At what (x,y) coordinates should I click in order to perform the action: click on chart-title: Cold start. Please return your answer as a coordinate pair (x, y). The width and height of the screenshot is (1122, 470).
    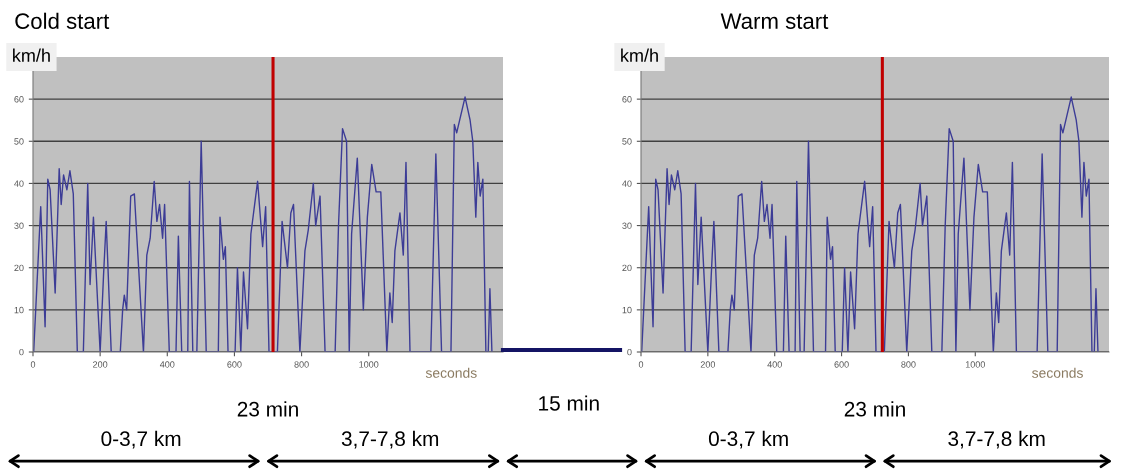
    Looking at the image, I should click on (62, 21).